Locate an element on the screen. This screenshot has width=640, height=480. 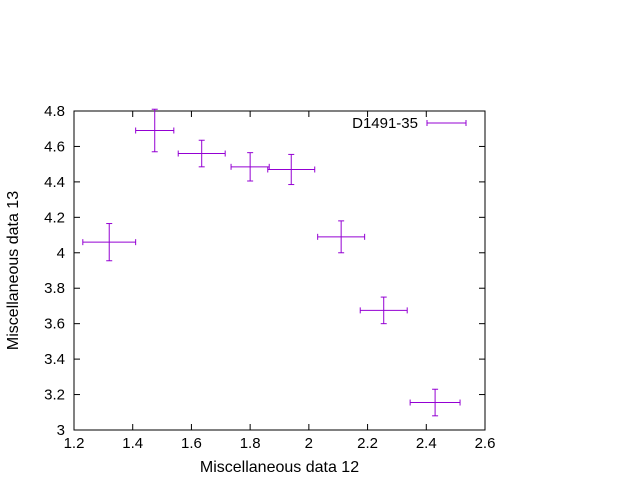
y-tick-label: 3.4 is located at coordinates (54, 359).